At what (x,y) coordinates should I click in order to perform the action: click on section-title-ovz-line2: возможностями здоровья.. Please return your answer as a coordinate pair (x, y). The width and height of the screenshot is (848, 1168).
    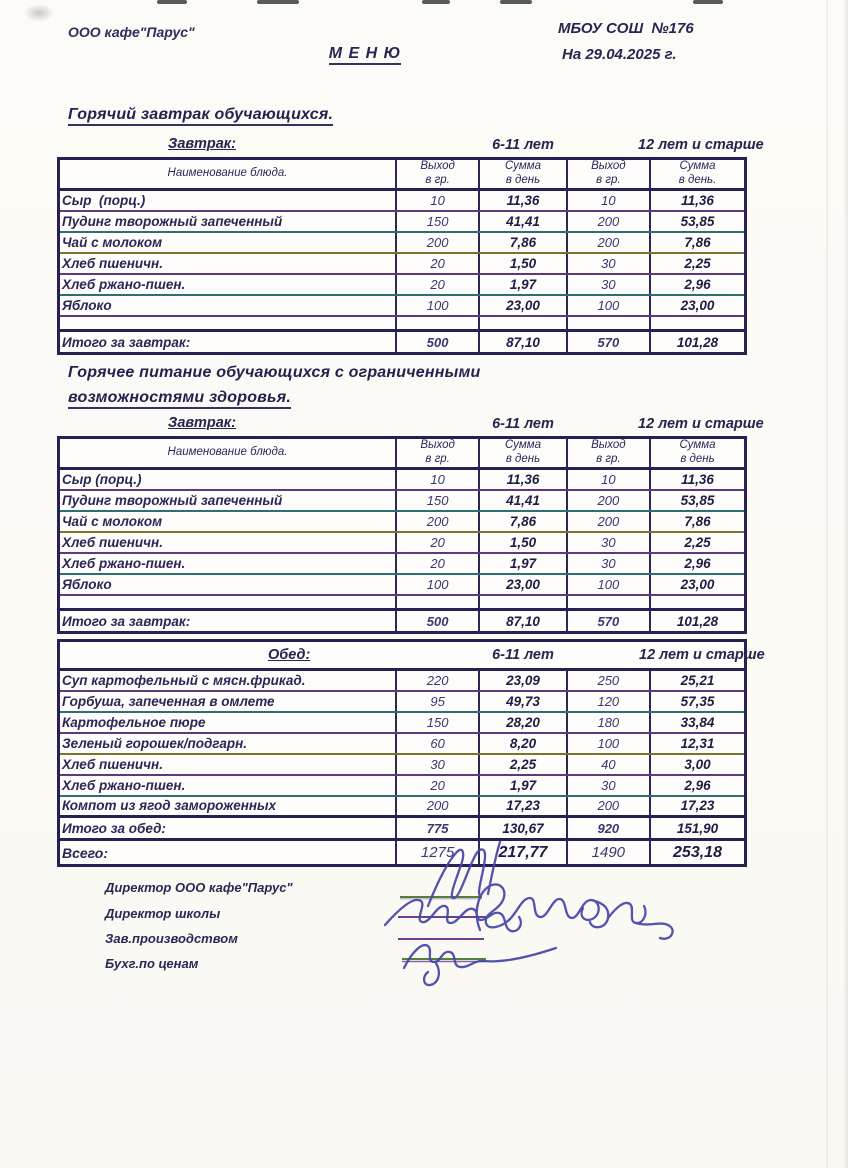
    Looking at the image, I should click on (180, 399).